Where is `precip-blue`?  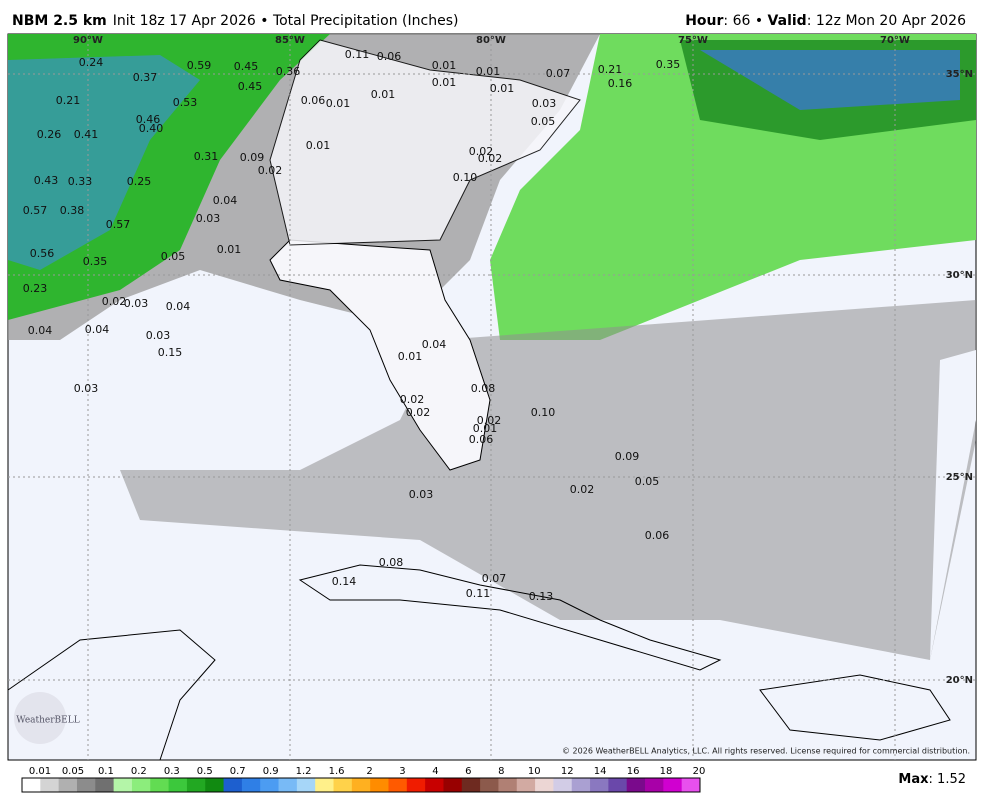 precip-blue is located at coordinates (104, 162).